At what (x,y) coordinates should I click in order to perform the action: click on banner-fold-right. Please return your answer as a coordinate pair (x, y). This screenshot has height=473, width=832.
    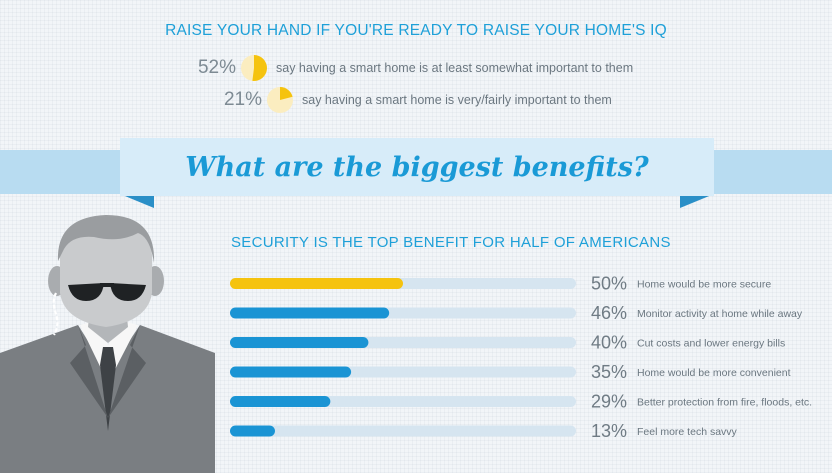
    Looking at the image, I should click on (697, 201).